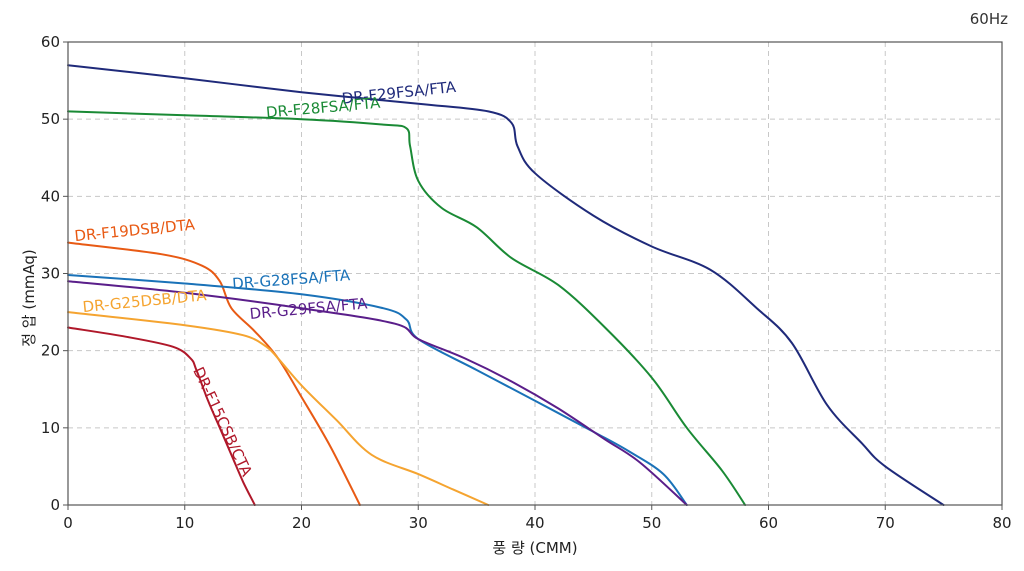  I want to click on series-label-dr-f28fsa-fta: DR-F28FSA/FTA, so click(323, 108).